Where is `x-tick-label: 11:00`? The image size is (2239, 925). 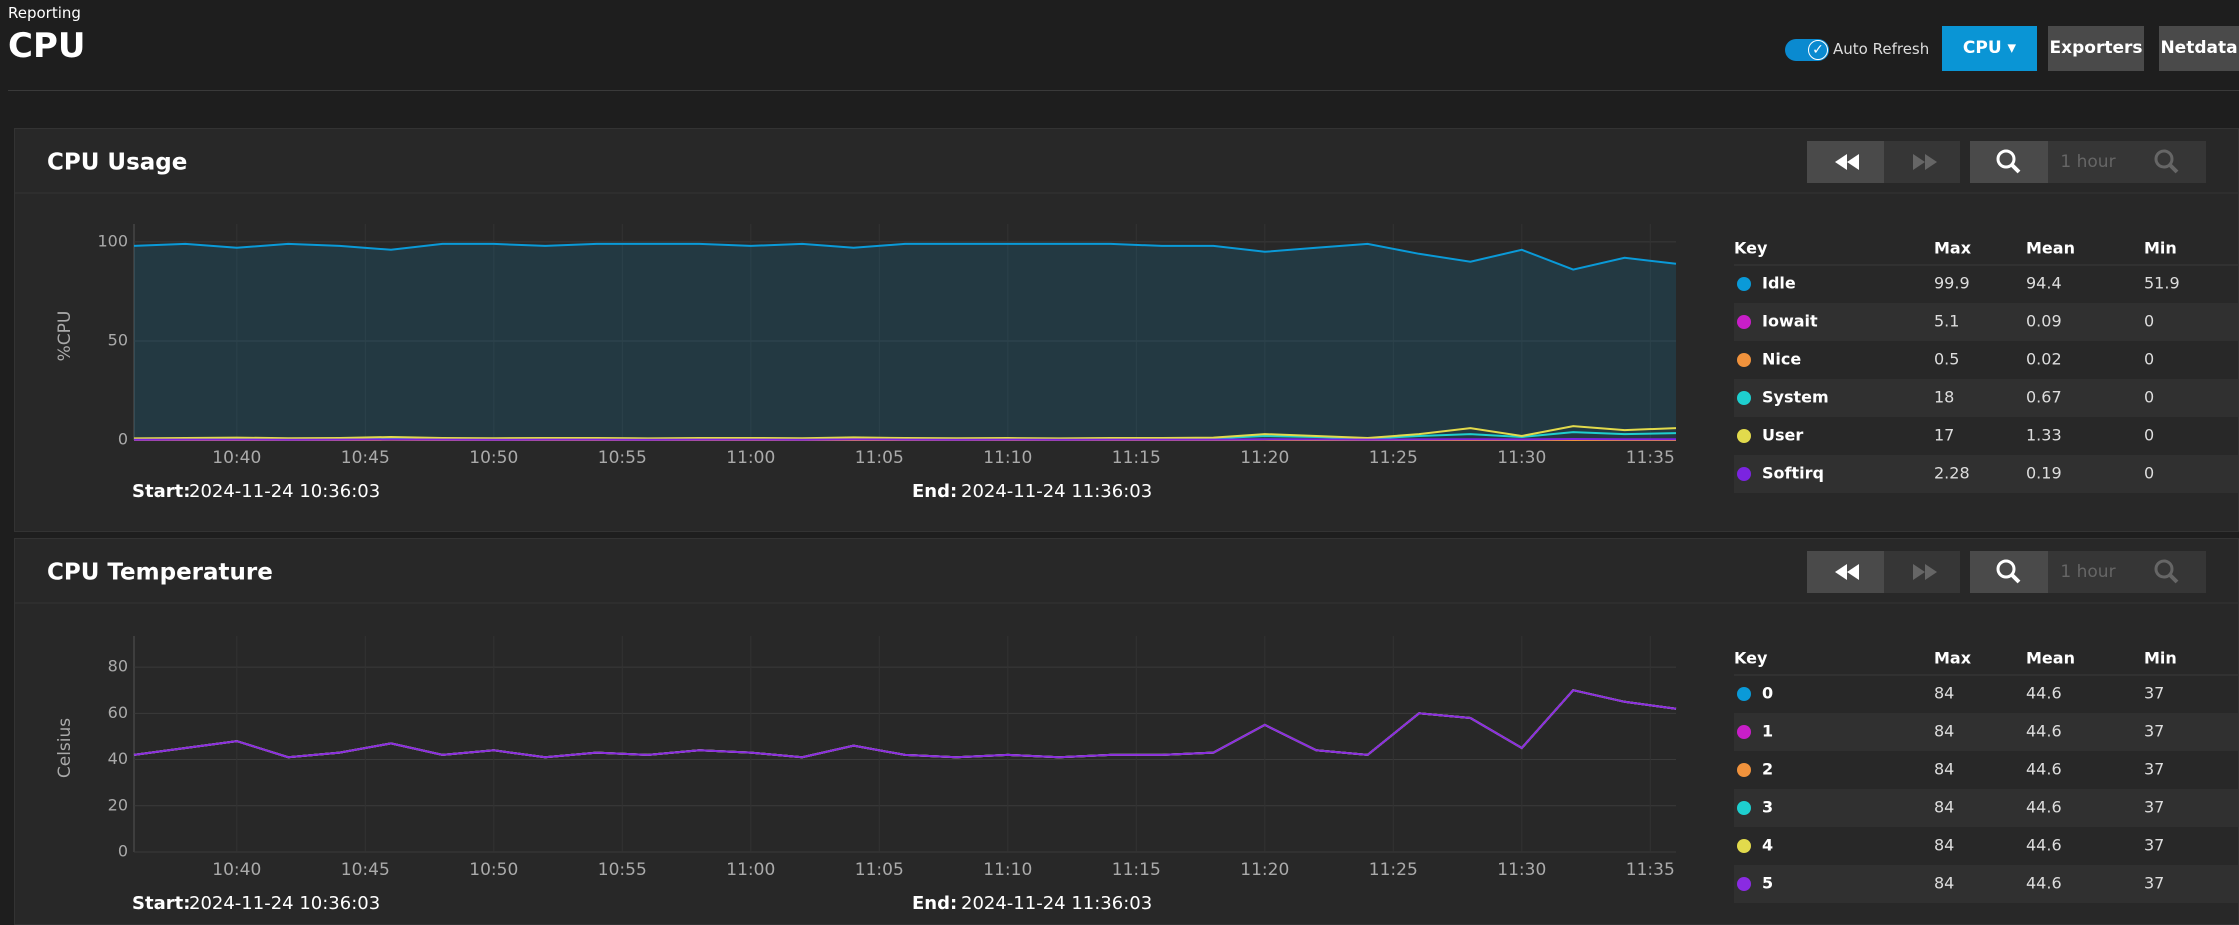
x-tick-label: 11:00 is located at coordinates (750, 458).